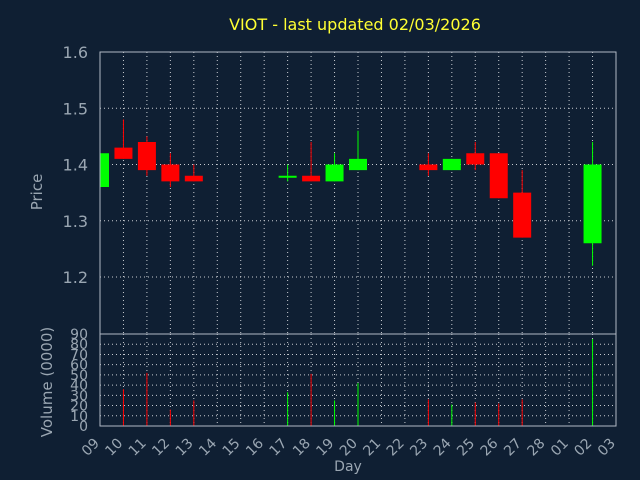 This screenshot has width=640, height=480. What do you see at coordinates (279, 448) in the screenshot?
I see `x-tick-label: 17` at bounding box center [279, 448].